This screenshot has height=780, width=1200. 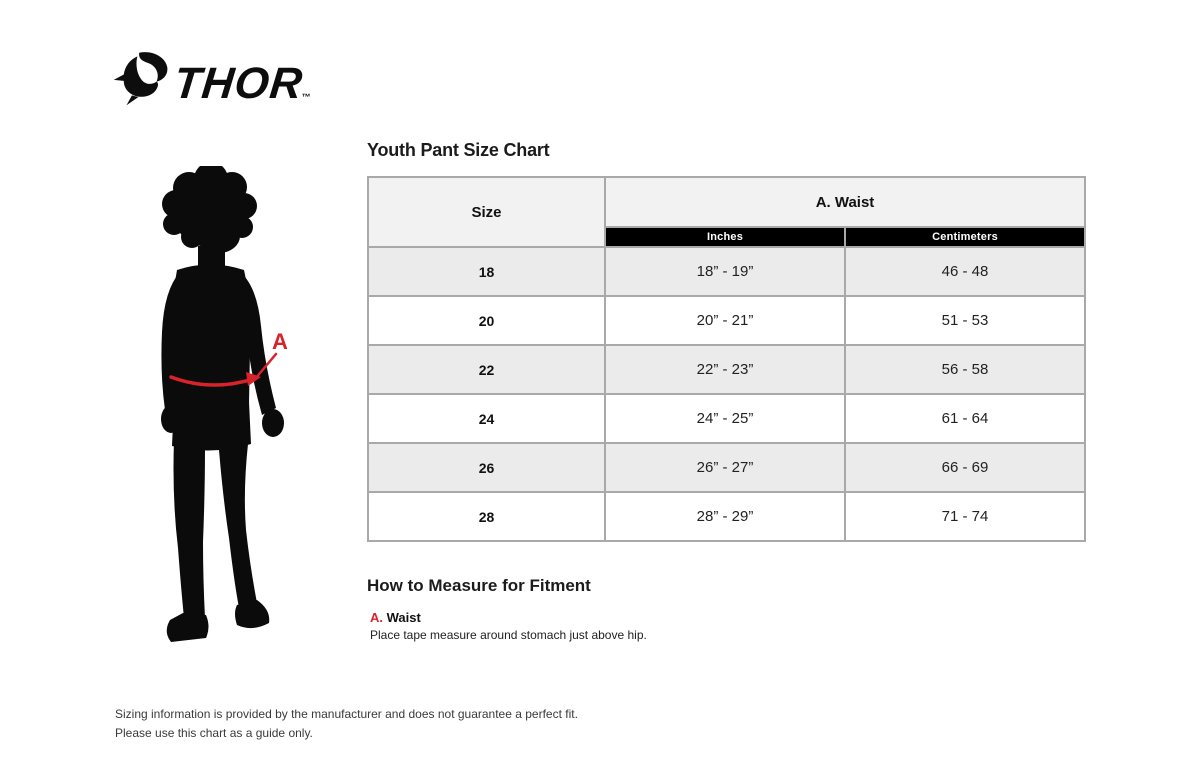 I want to click on table-row: 18 18” - 19” 46 - 48, so click(x=726, y=271).